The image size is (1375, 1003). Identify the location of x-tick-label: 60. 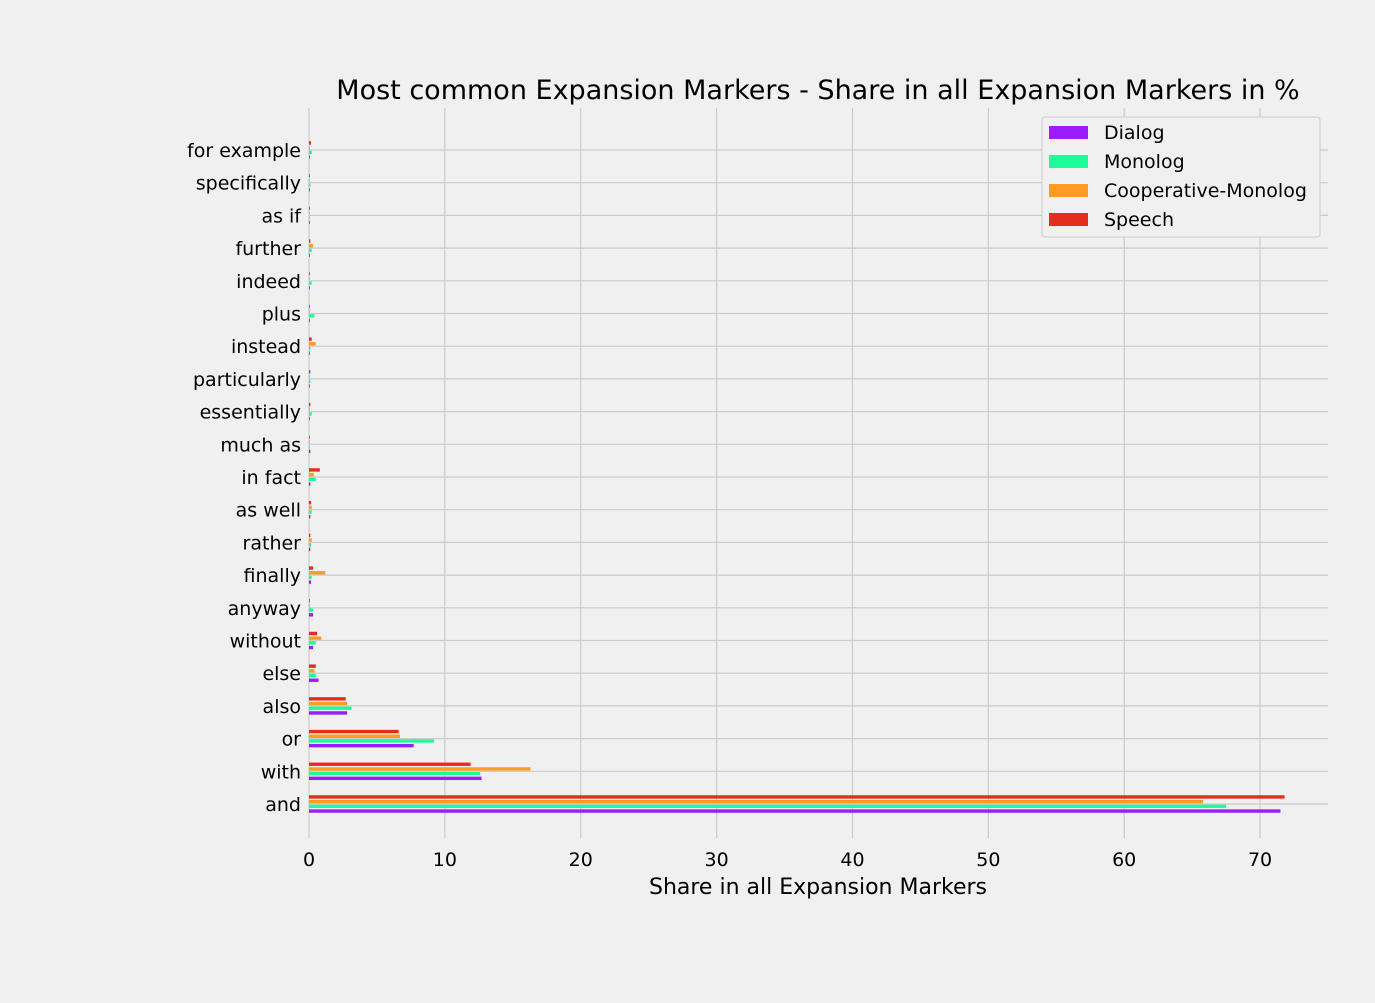
(1124, 860).